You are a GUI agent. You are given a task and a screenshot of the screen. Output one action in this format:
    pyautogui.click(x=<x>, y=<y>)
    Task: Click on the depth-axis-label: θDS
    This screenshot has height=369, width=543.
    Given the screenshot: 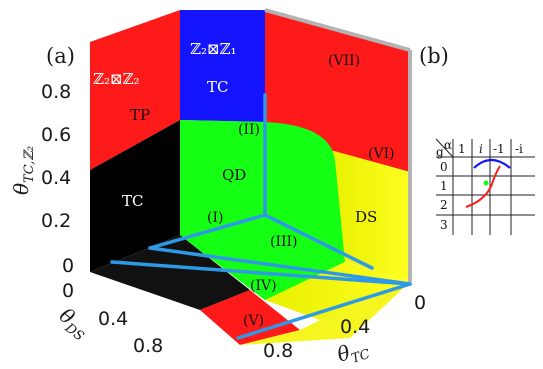 What is the action you would take?
    pyautogui.click(x=73, y=323)
    